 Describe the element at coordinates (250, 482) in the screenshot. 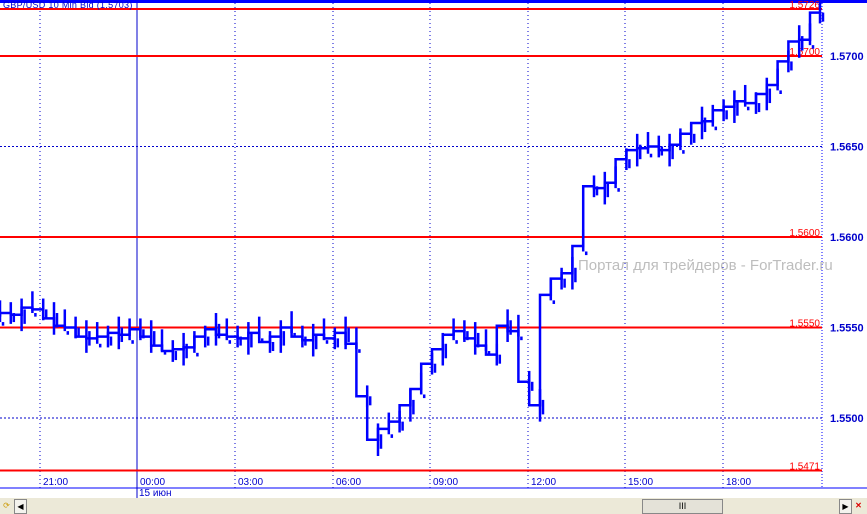

I see `x-tick-label: 03:00` at that location.